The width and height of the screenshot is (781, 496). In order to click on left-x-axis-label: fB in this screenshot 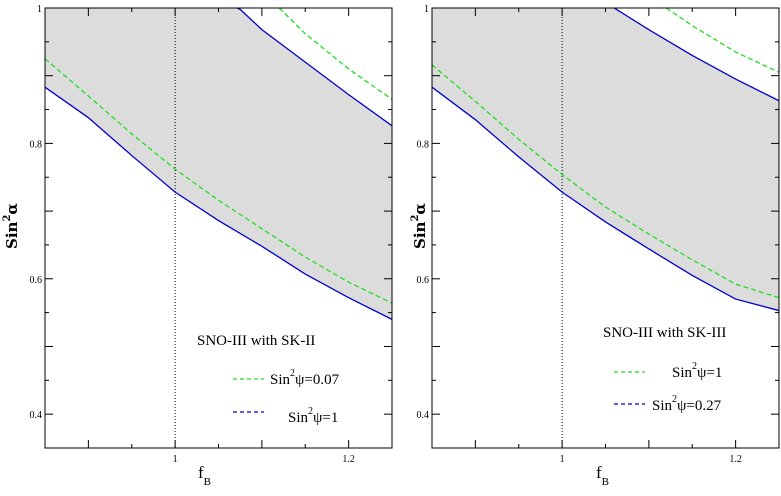, I will do `click(204, 475)`.